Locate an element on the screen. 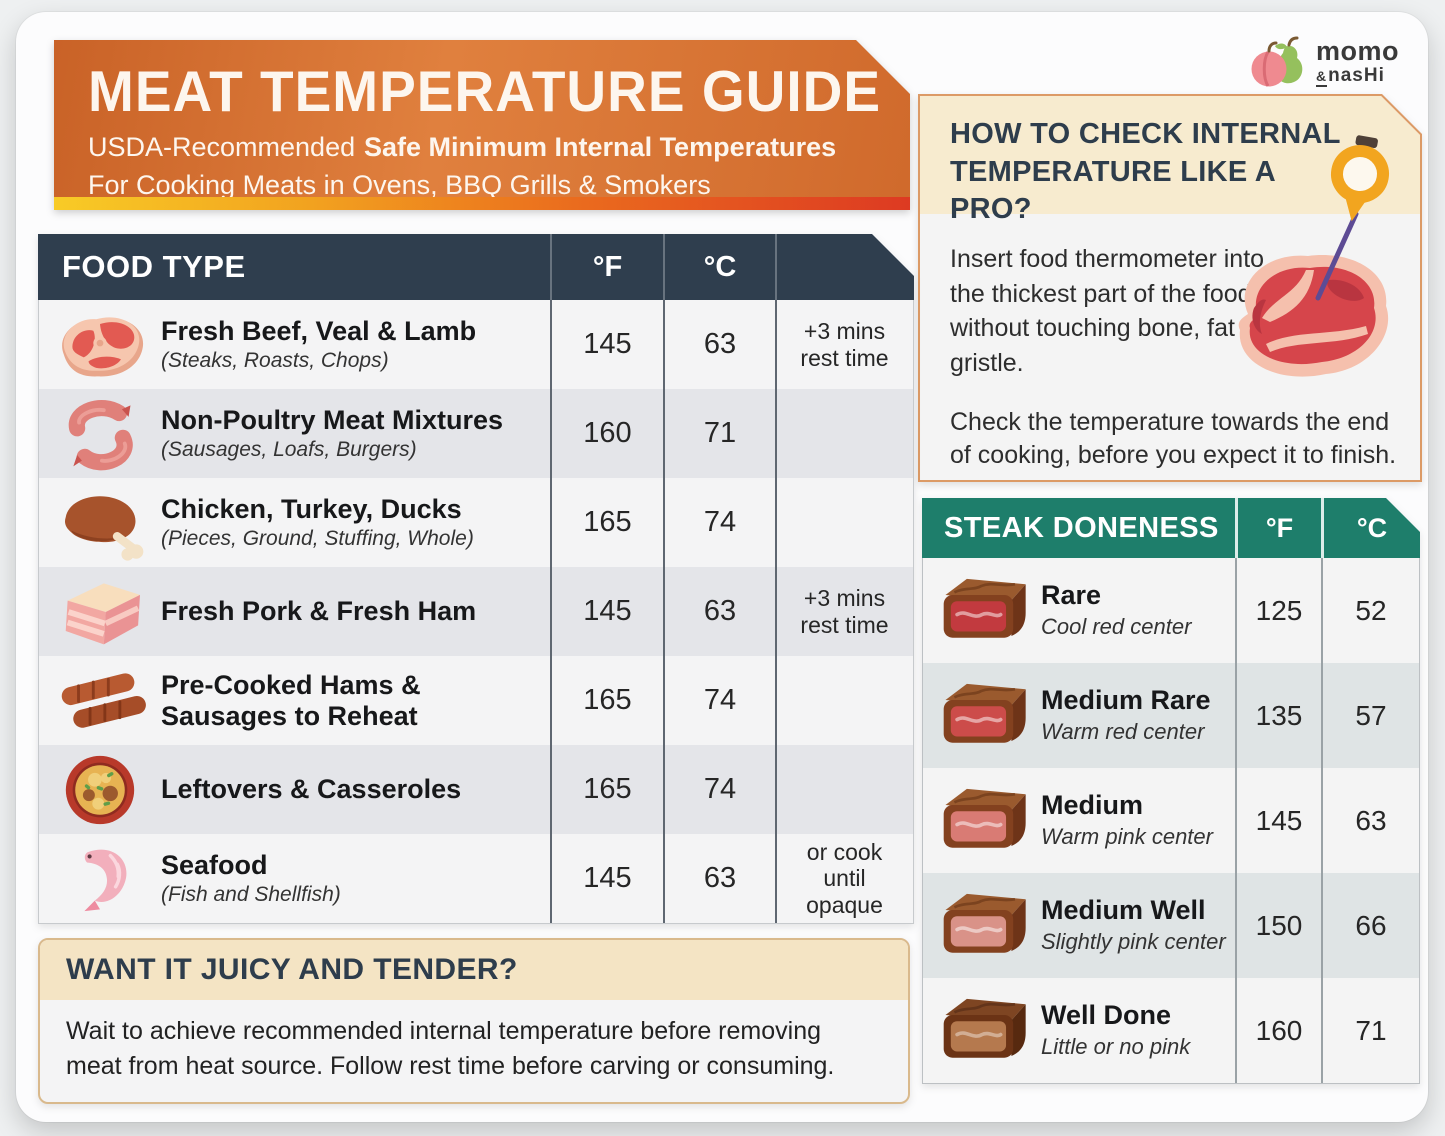  food-subtext: (Pieces, Ground, Stuffing, Whole) is located at coordinates (317, 539).